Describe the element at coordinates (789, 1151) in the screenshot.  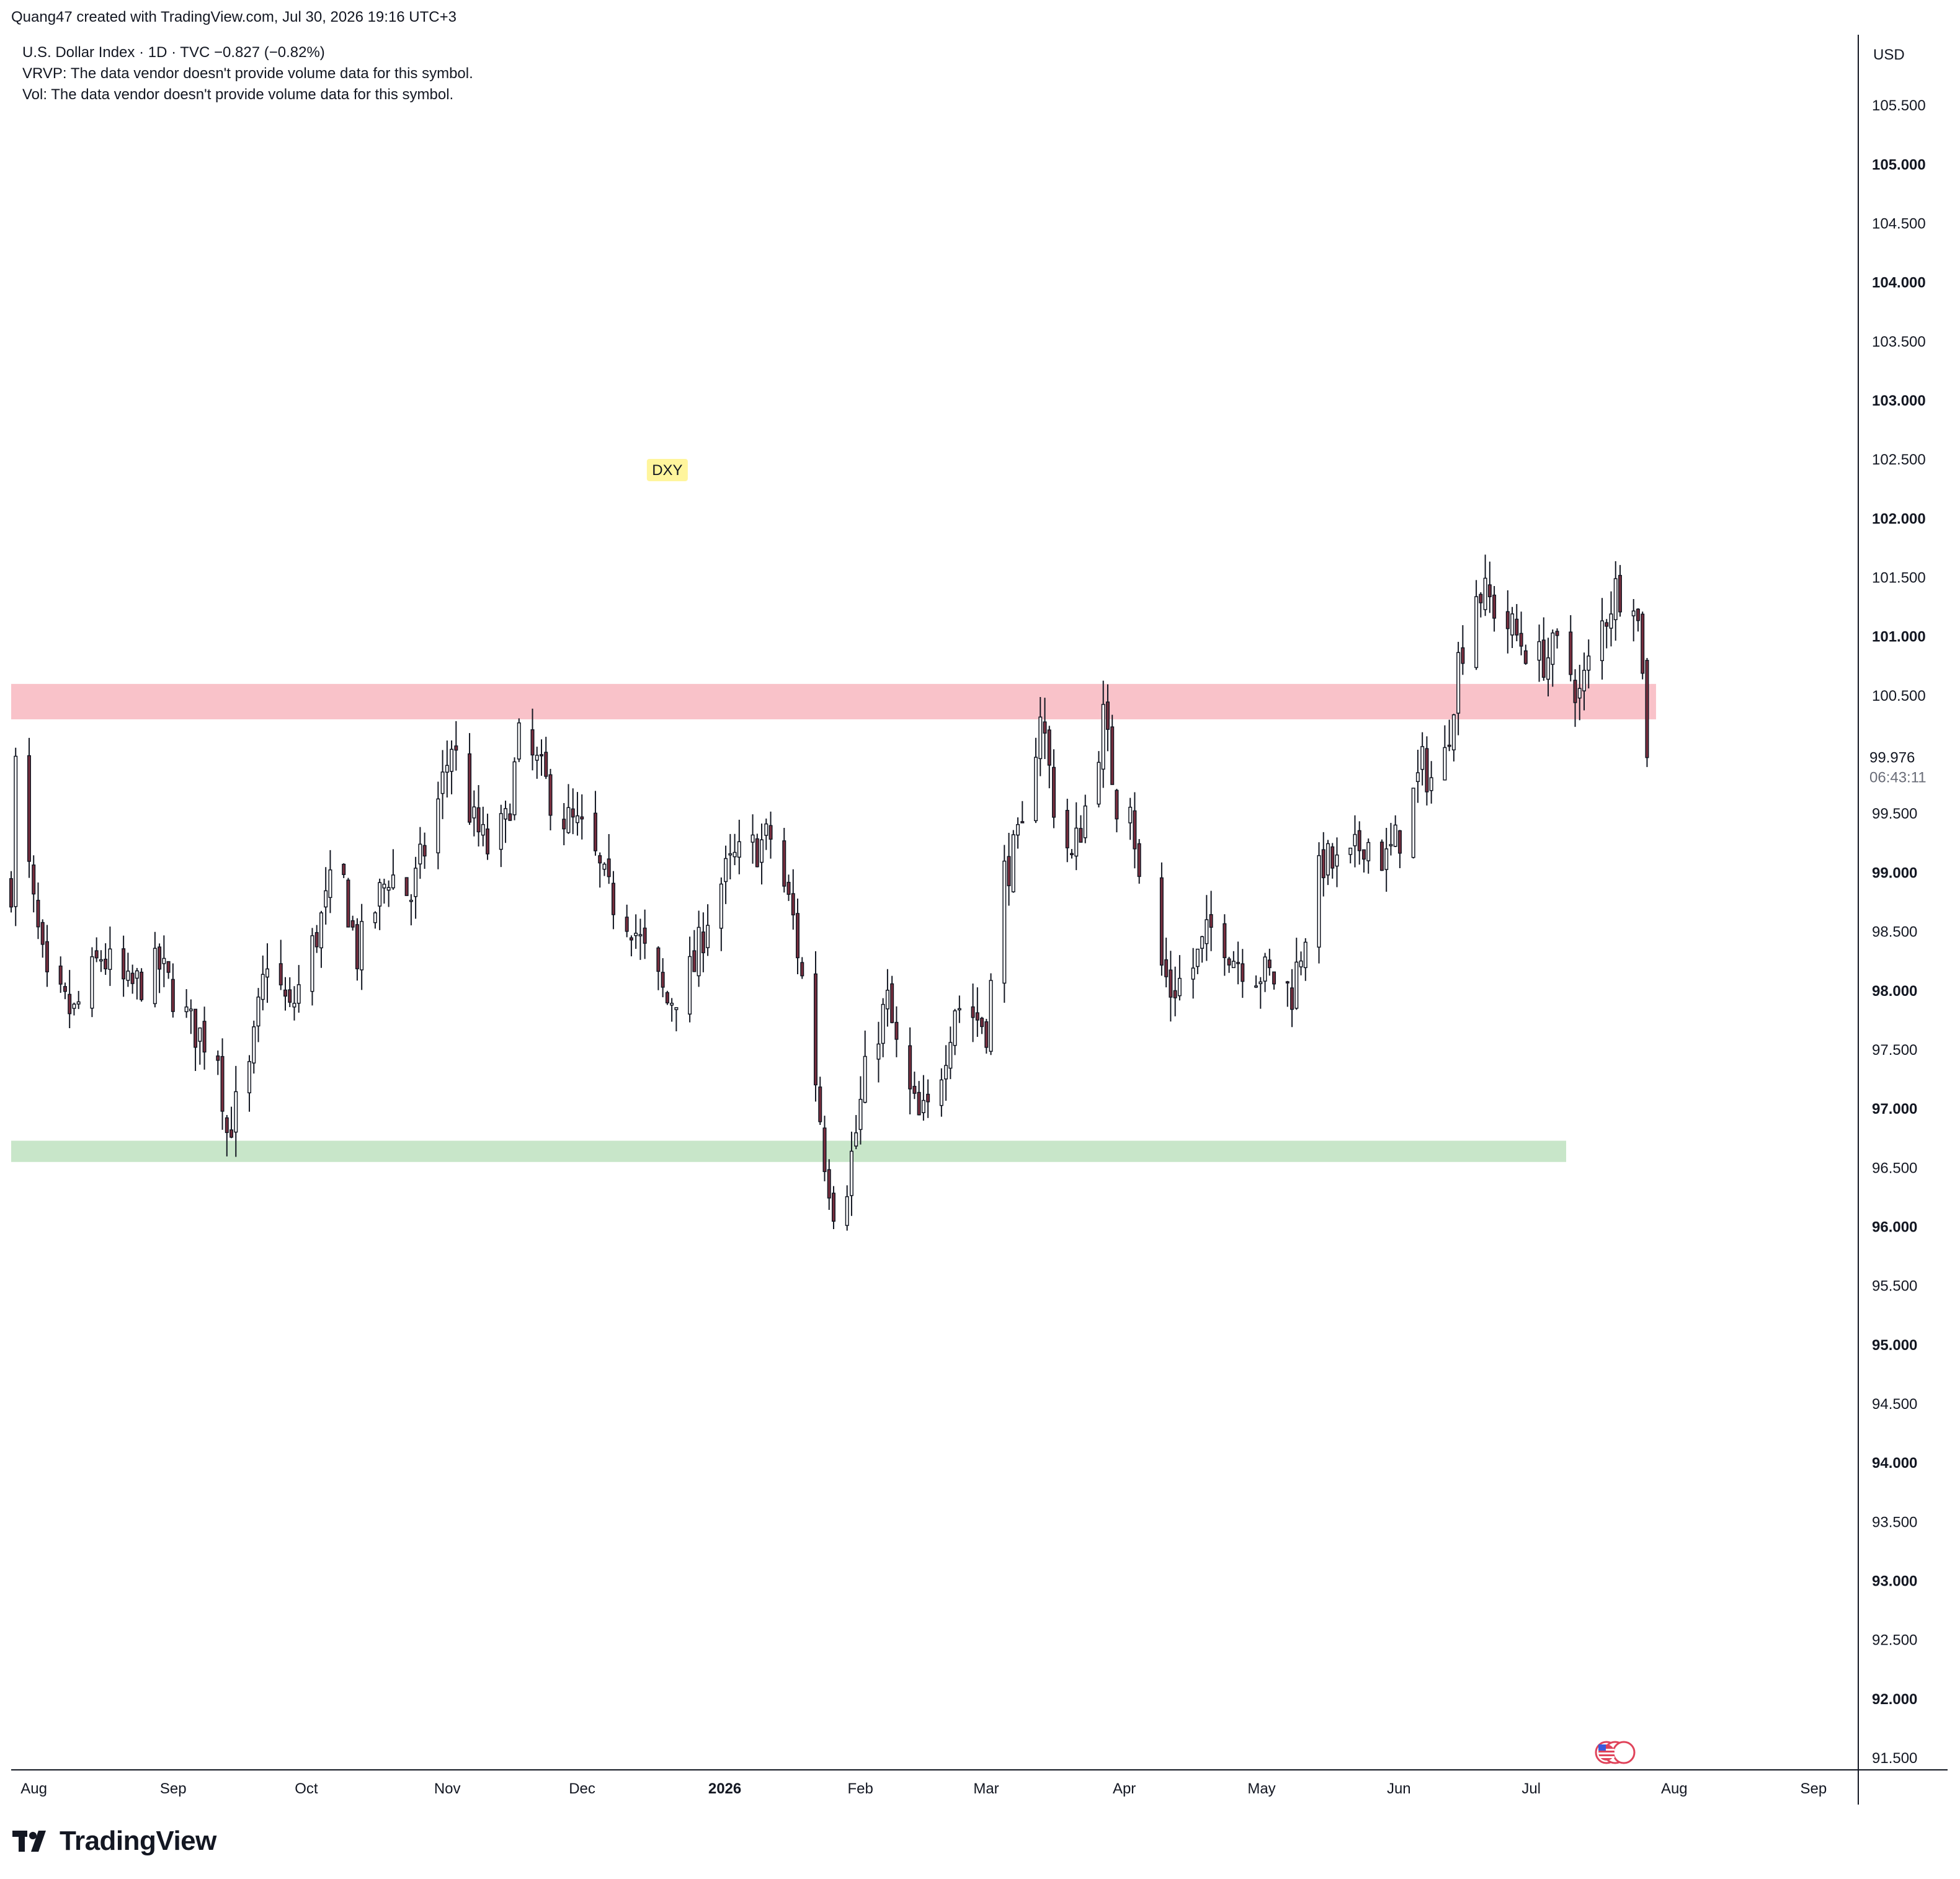
I see `support-zone` at that location.